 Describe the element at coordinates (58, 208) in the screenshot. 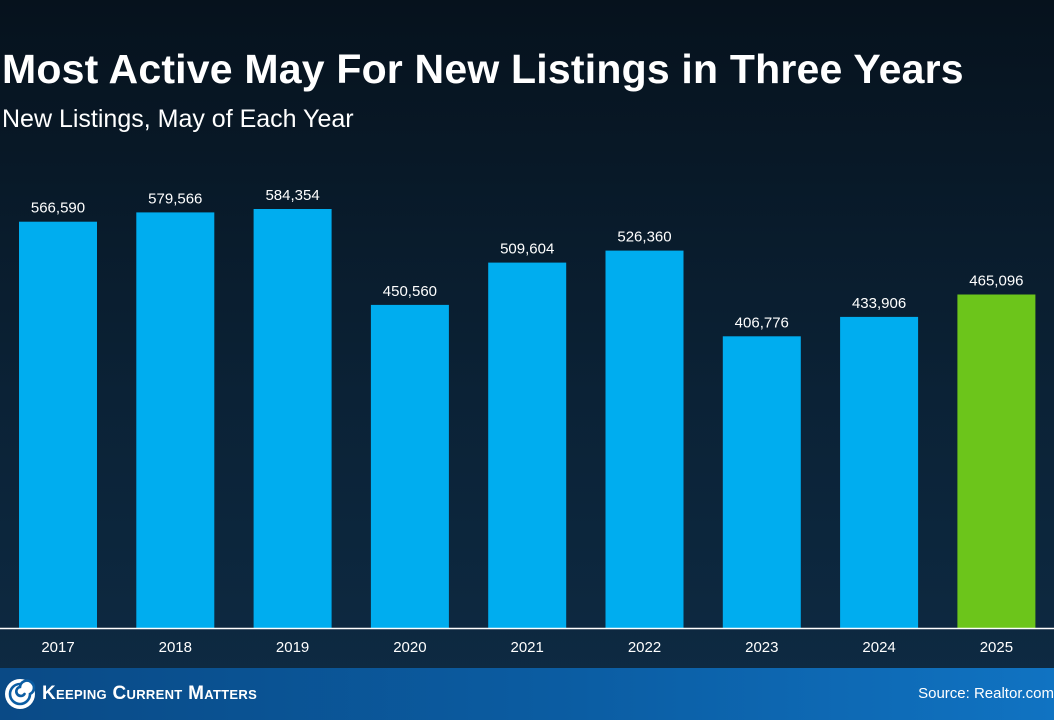

I see `data-label-2017: 566,590` at that location.